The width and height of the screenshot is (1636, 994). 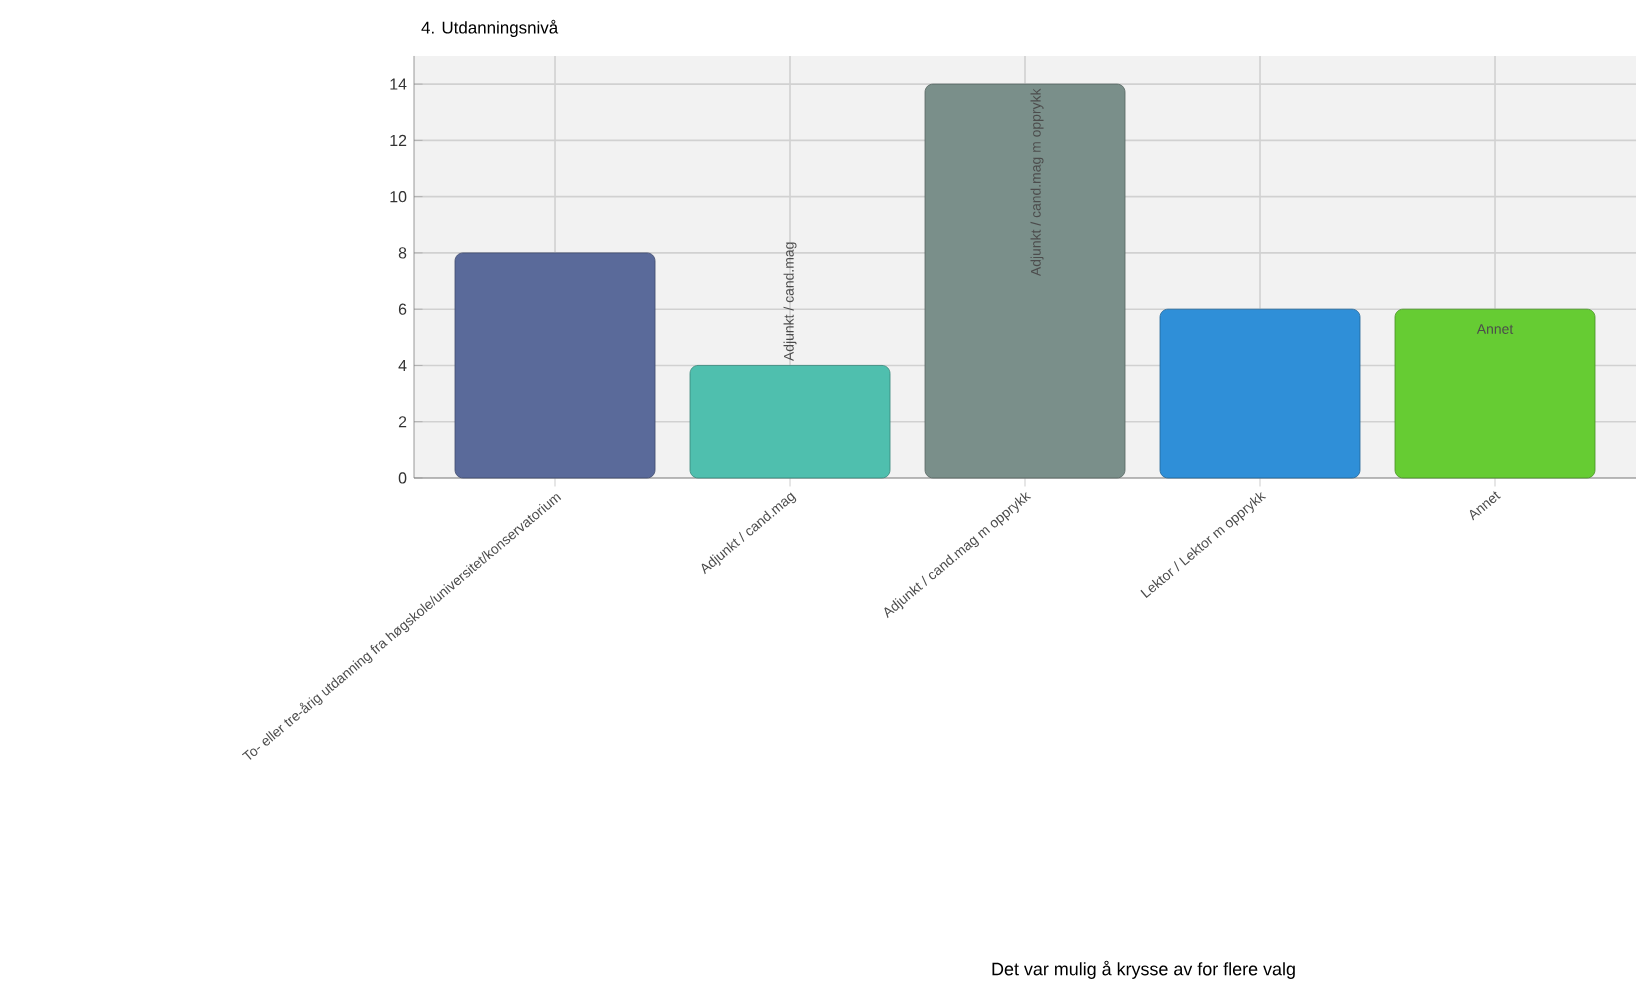 What do you see at coordinates (490, 28) in the screenshot?
I see `chart-title: 4. Utdanningsnivå` at bounding box center [490, 28].